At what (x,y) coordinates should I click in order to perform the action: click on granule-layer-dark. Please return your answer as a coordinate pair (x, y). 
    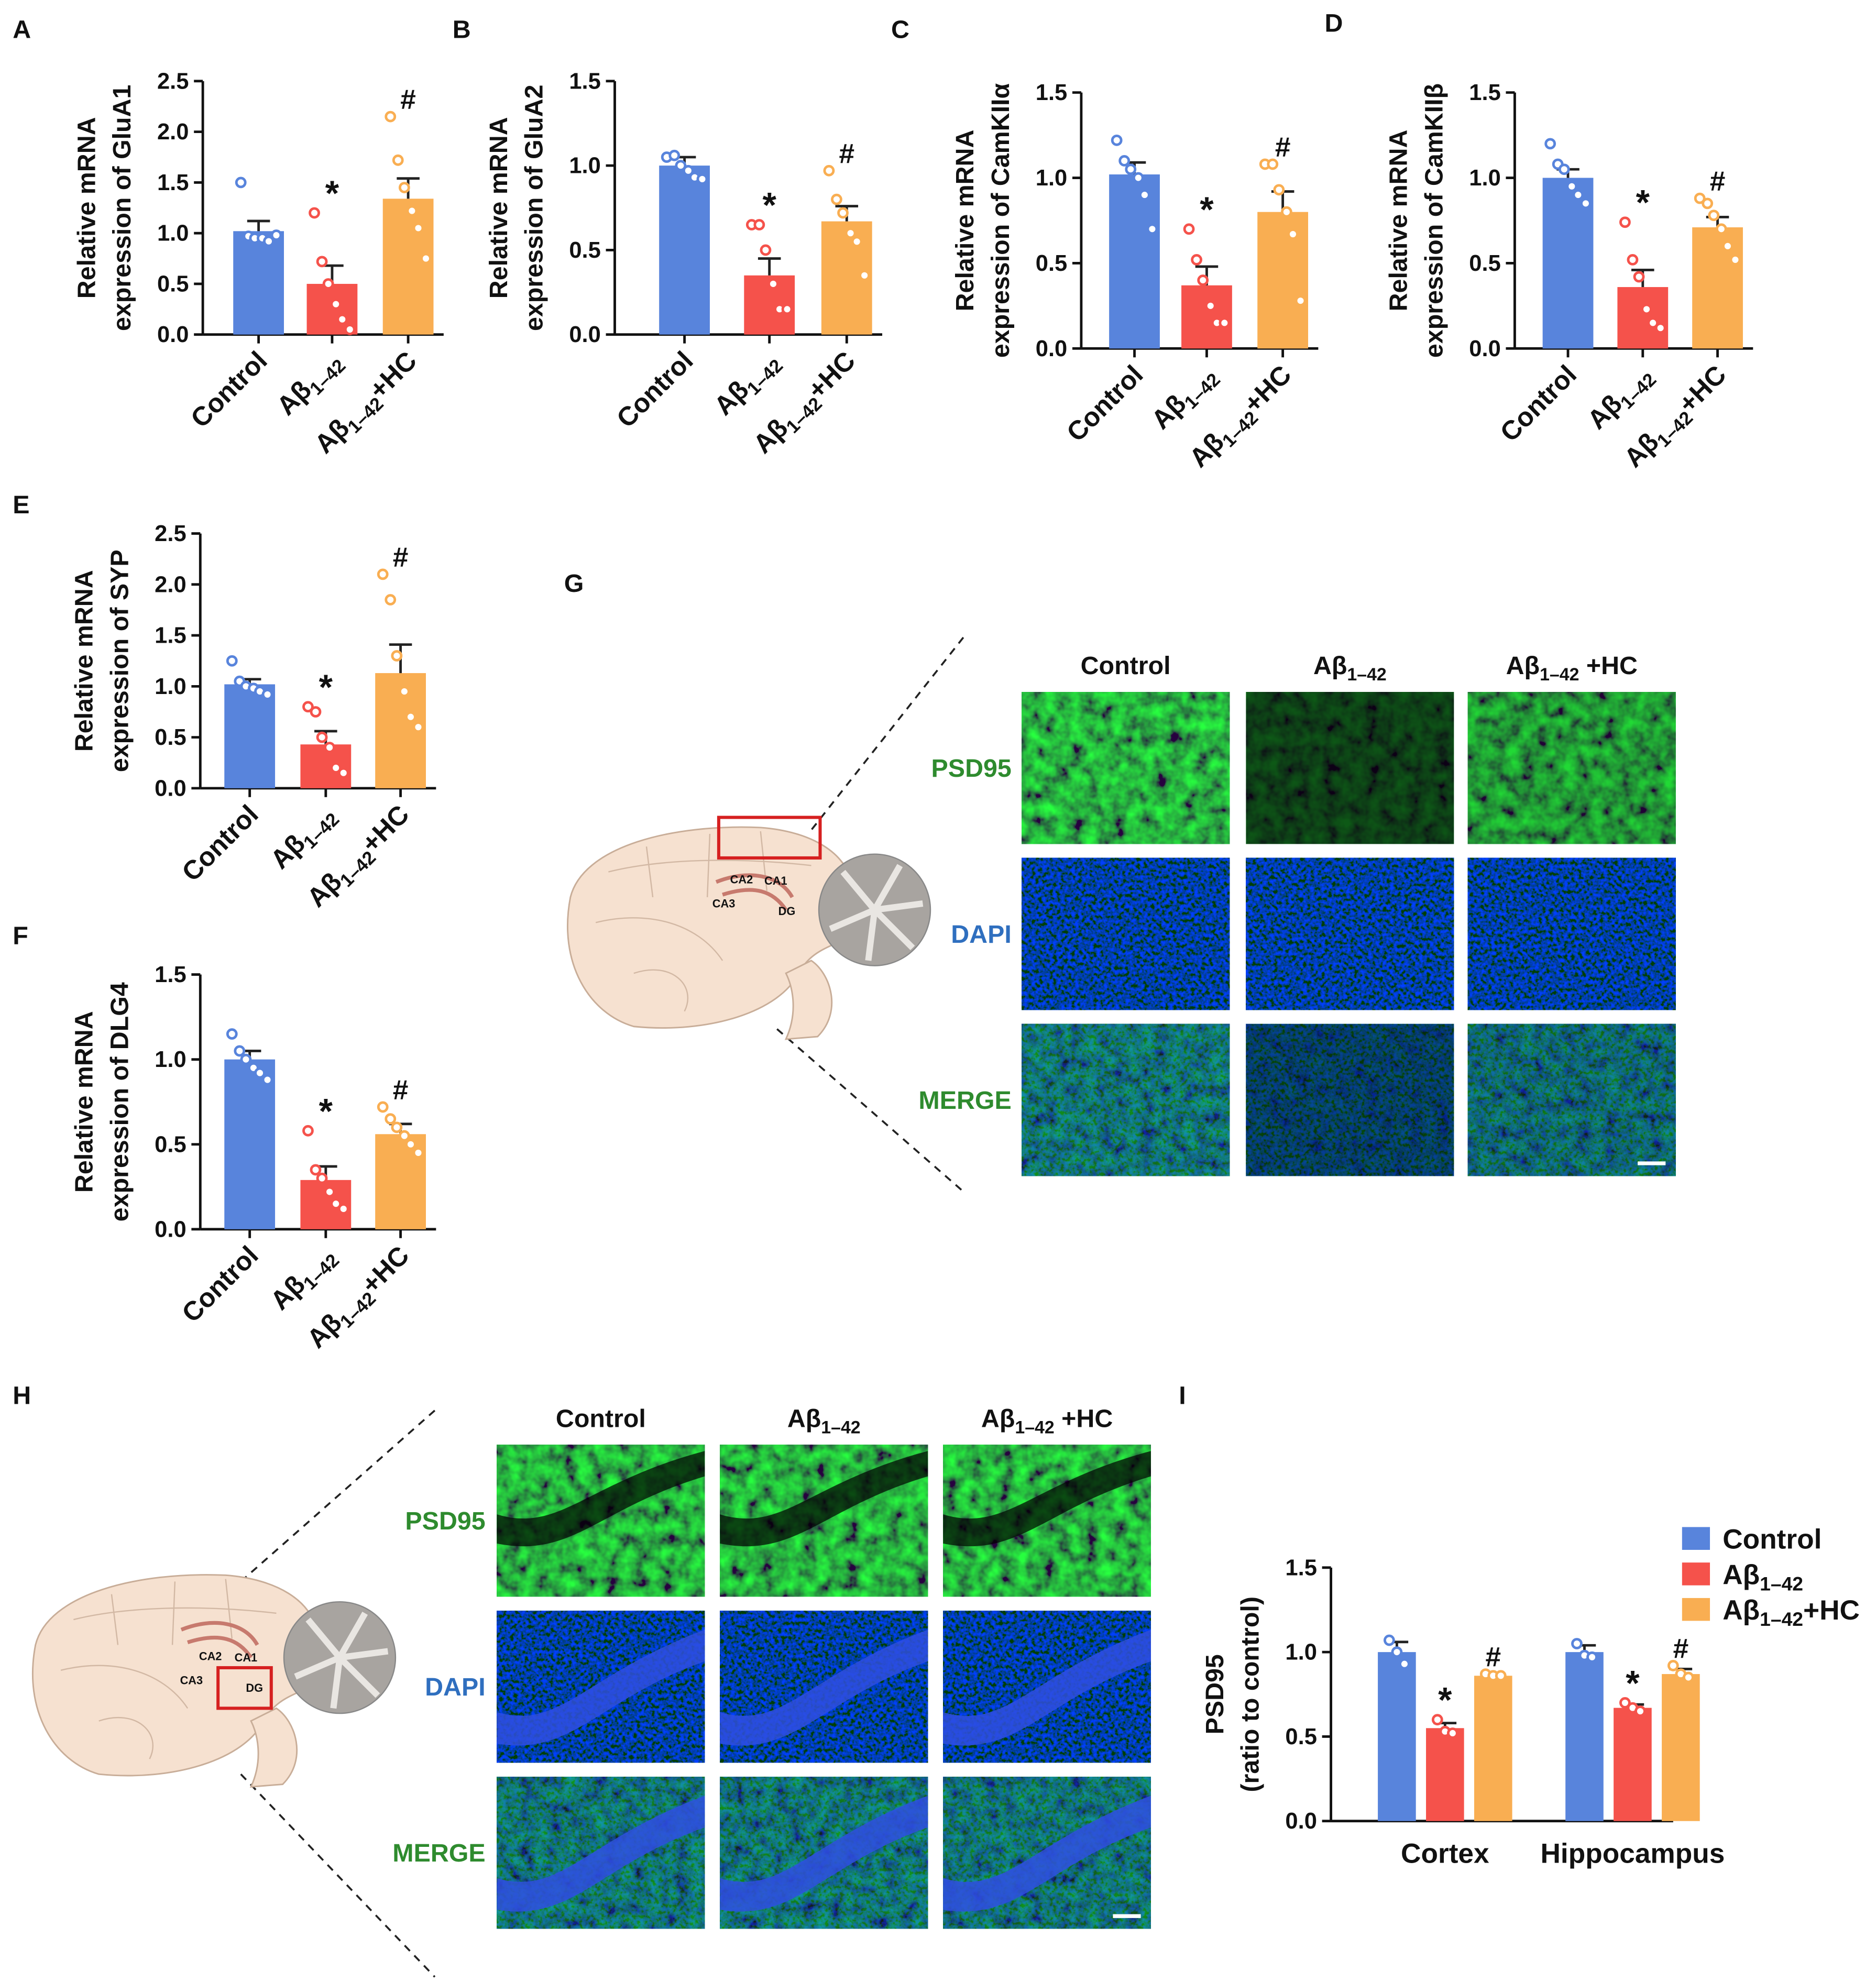
    Looking at the image, I should click on (1047, 1499).